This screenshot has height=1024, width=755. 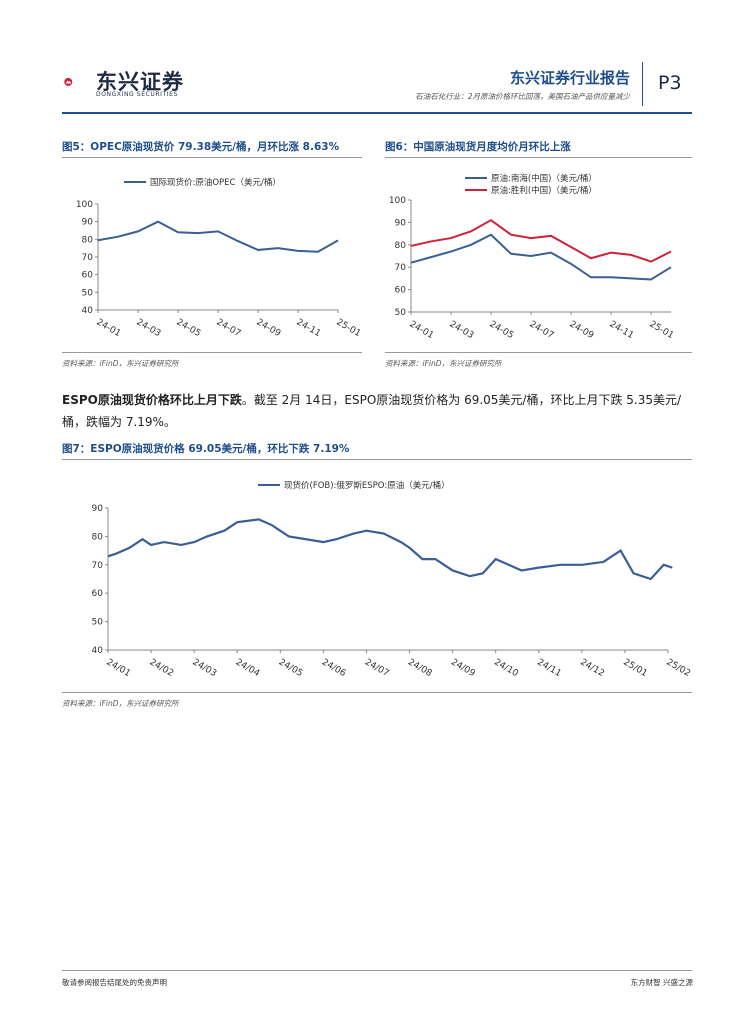 I want to click on x-tick-label: 24/10, so click(x=506, y=668).